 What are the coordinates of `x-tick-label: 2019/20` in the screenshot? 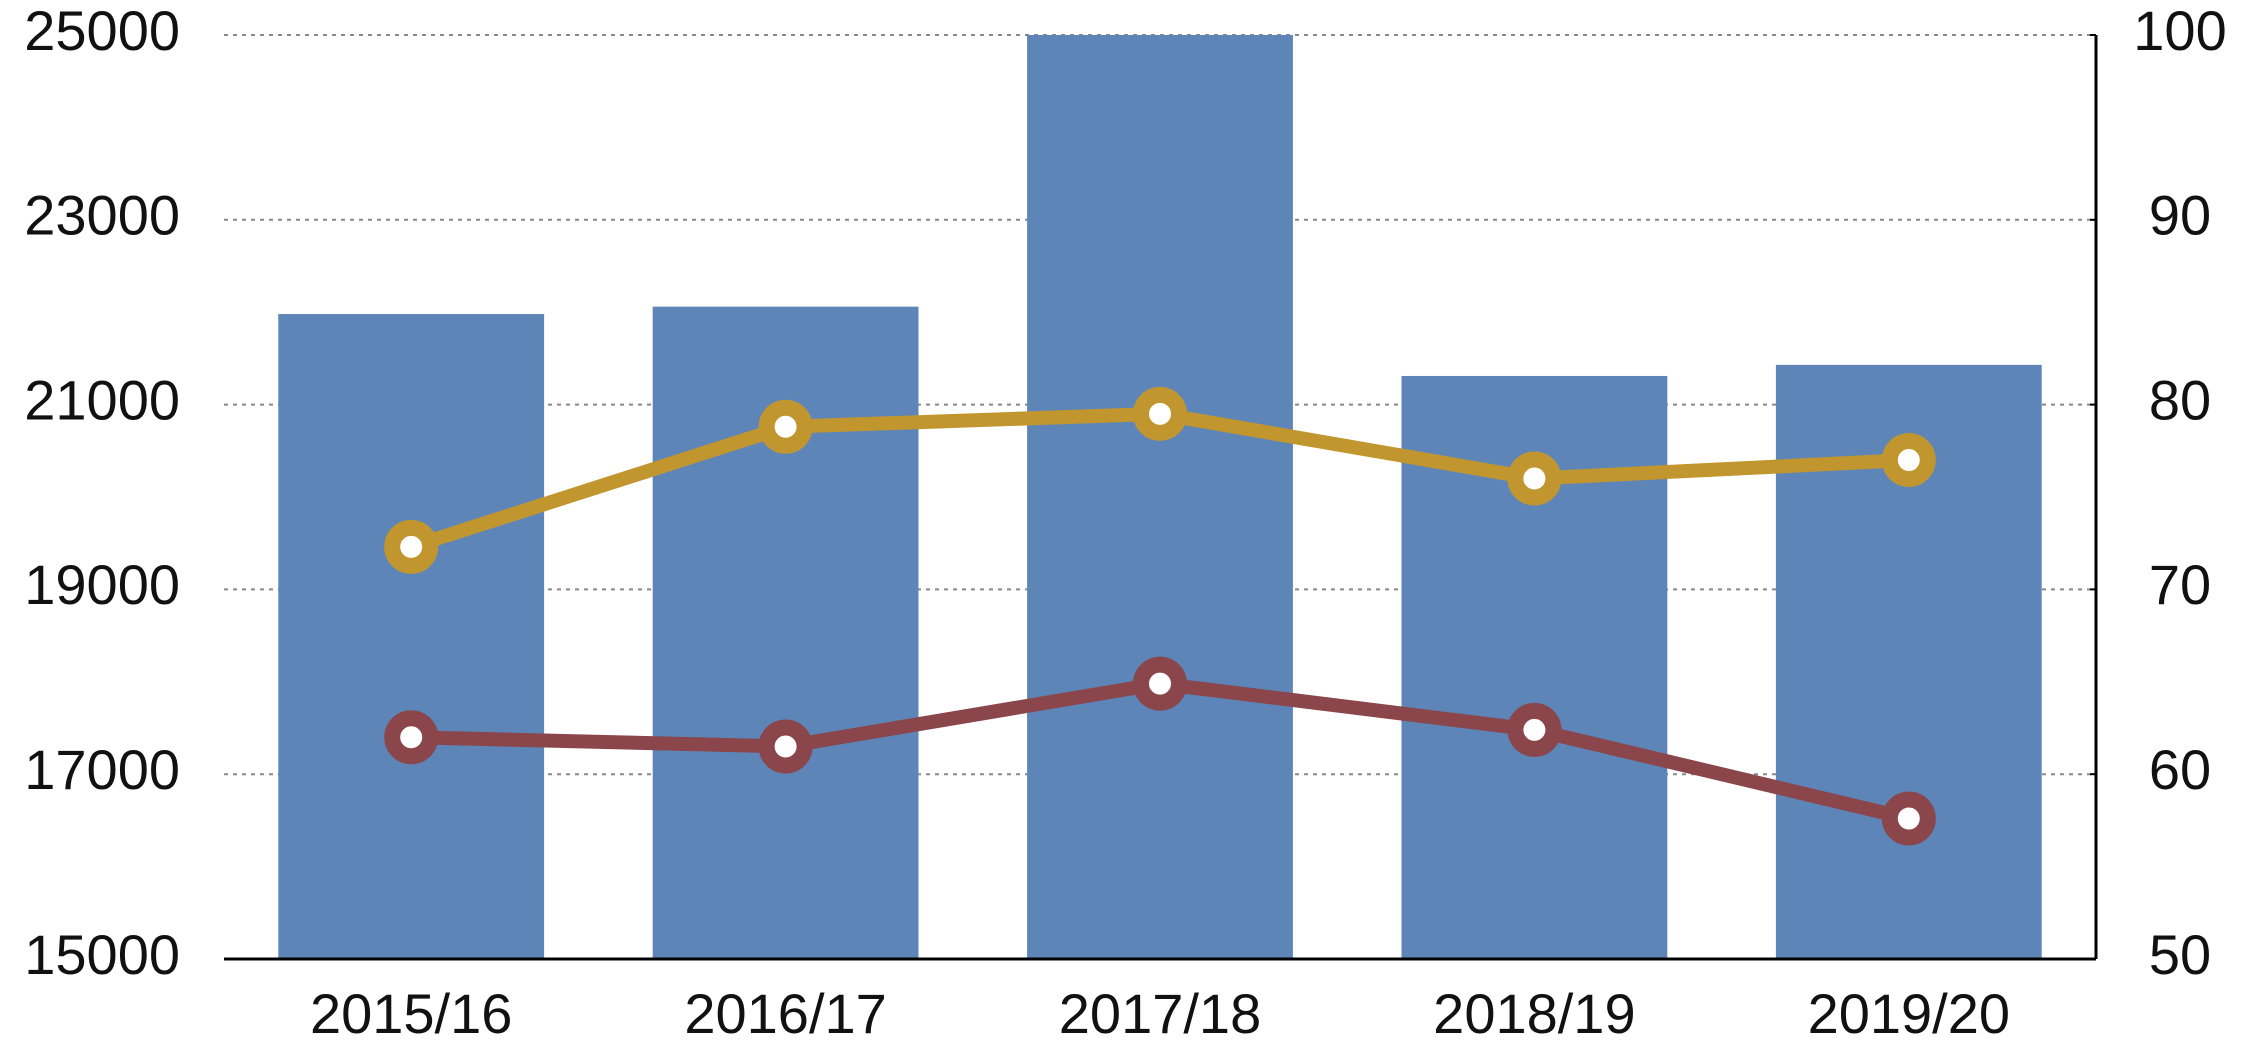 It's located at (1909, 1013).